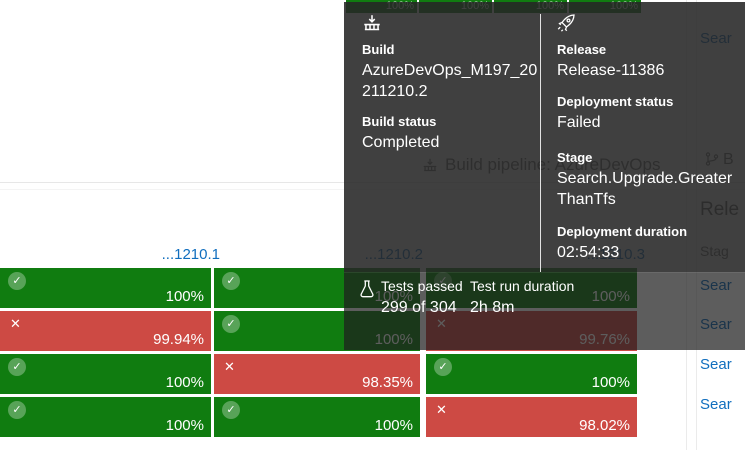  What do you see at coordinates (579, 122) in the screenshot?
I see `deployment-status-value: Failed` at bounding box center [579, 122].